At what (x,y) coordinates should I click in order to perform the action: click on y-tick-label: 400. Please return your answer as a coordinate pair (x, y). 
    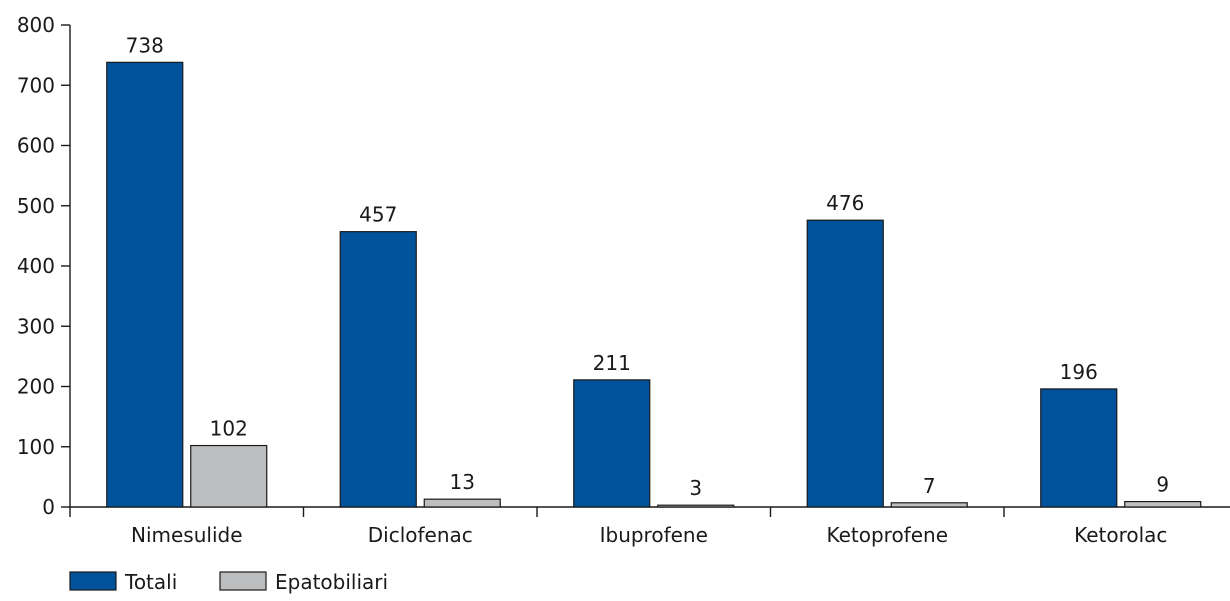
    Looking at the image, I should click on (36, 266).